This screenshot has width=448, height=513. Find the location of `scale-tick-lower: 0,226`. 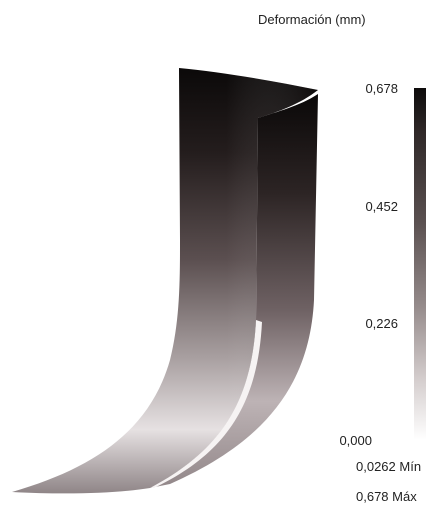

scale-tick-lower: 0,226 is located at coordinates (381, 323).